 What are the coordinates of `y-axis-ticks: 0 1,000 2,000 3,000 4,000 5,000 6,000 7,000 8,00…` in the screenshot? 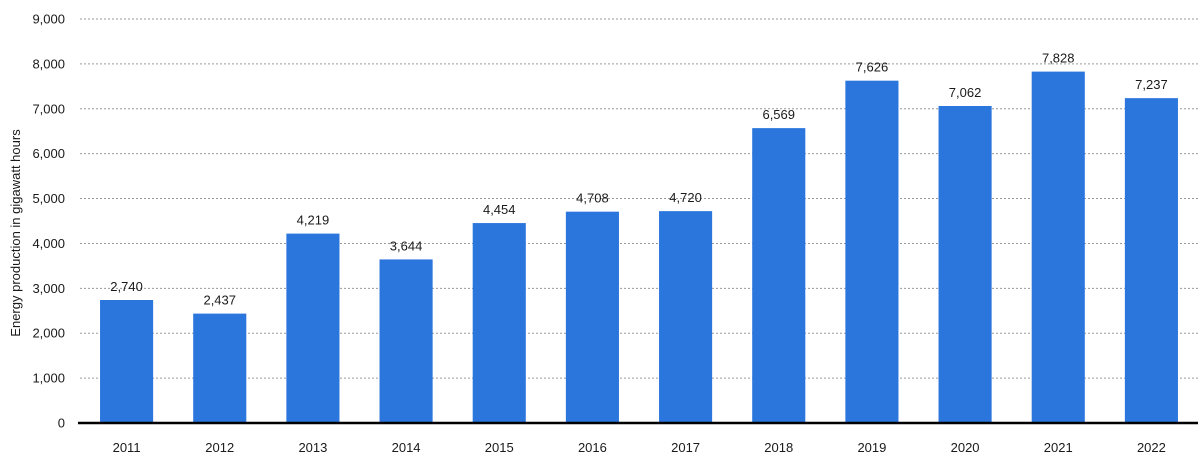 It's located at (48, 221).